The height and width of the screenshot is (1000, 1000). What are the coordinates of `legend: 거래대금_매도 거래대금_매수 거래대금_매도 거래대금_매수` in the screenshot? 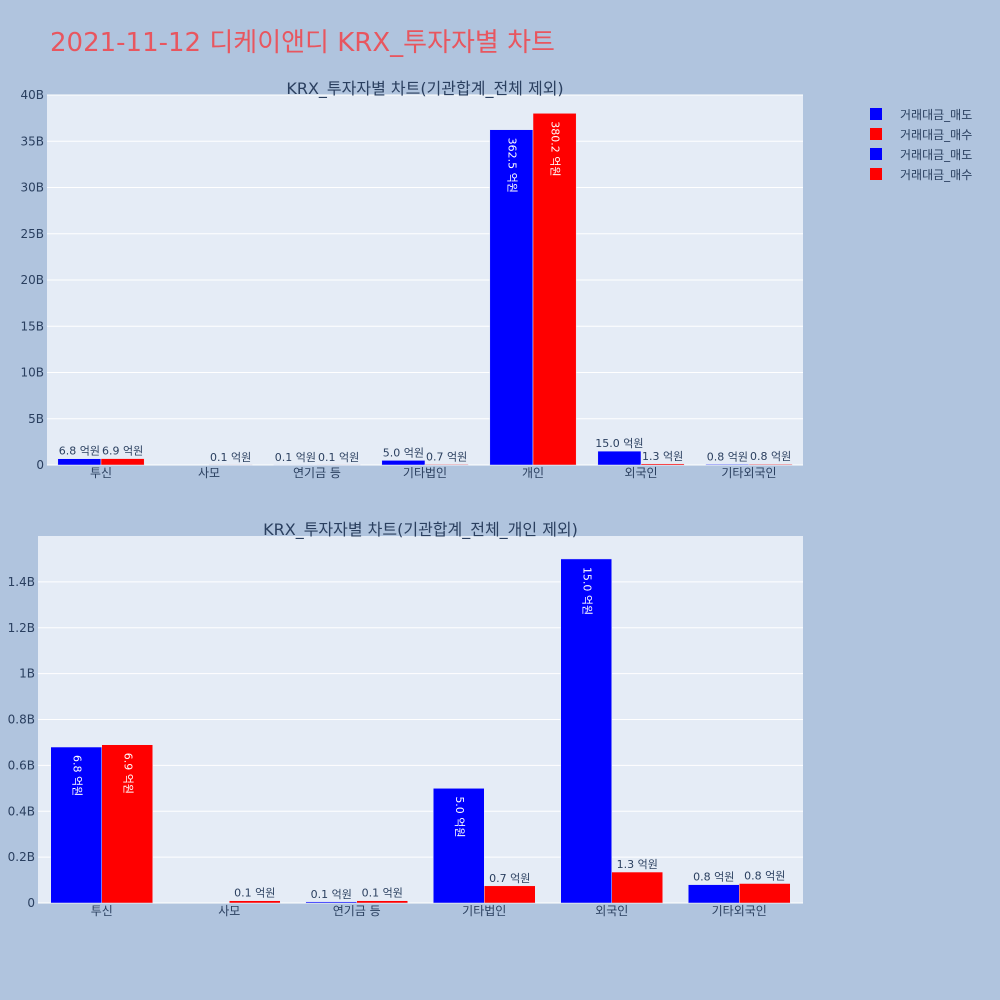 It's located at (921, 144).